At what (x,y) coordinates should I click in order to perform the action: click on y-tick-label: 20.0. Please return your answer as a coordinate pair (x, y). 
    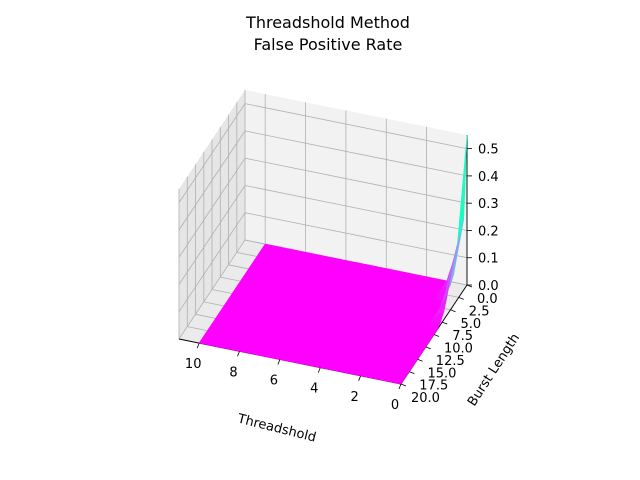
    Looking at the image, I should click on (425, 398).